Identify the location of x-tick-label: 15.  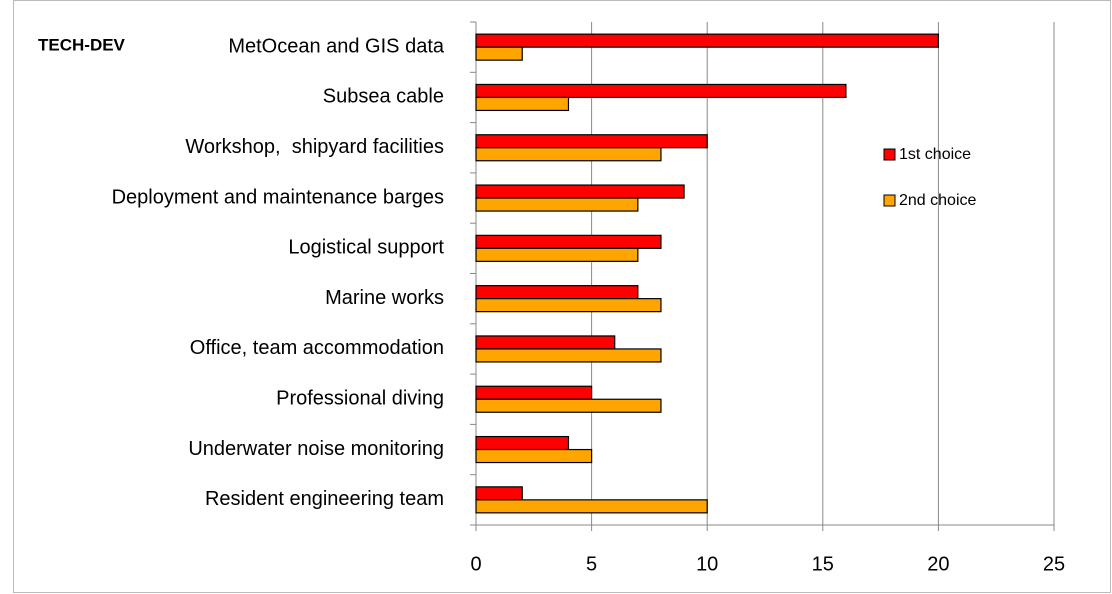
(823, 564).